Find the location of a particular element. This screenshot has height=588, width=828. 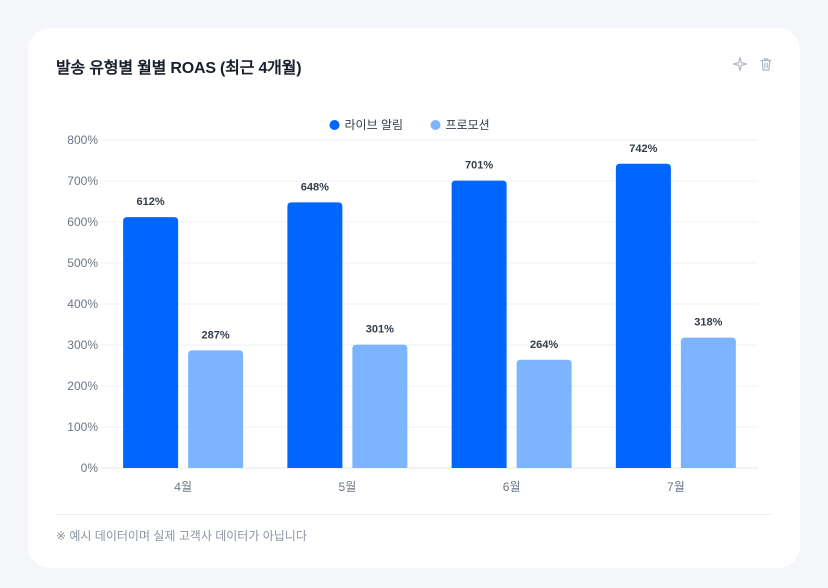

y-tick-label: 500% is located at coordinates (82, 263).